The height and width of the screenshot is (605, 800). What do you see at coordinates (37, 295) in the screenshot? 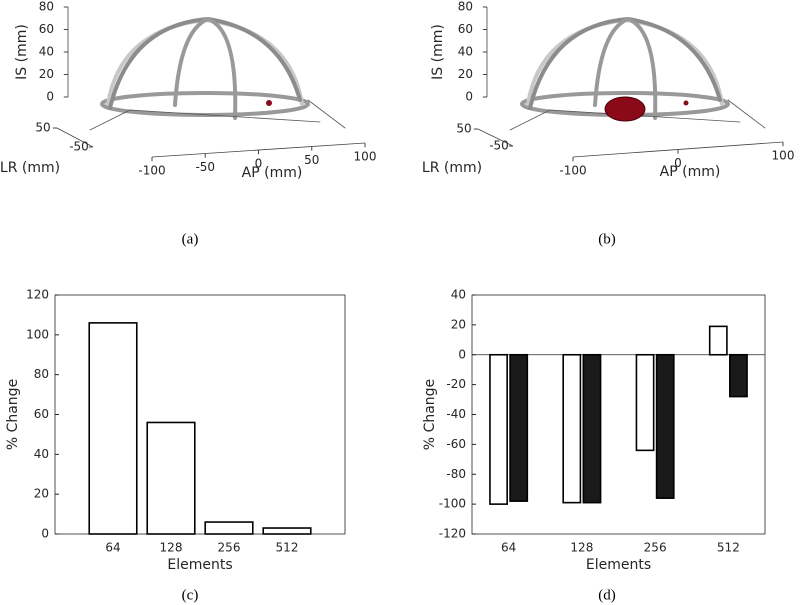
I see `y-tick-label: 120` at bounding box center [37, 295].